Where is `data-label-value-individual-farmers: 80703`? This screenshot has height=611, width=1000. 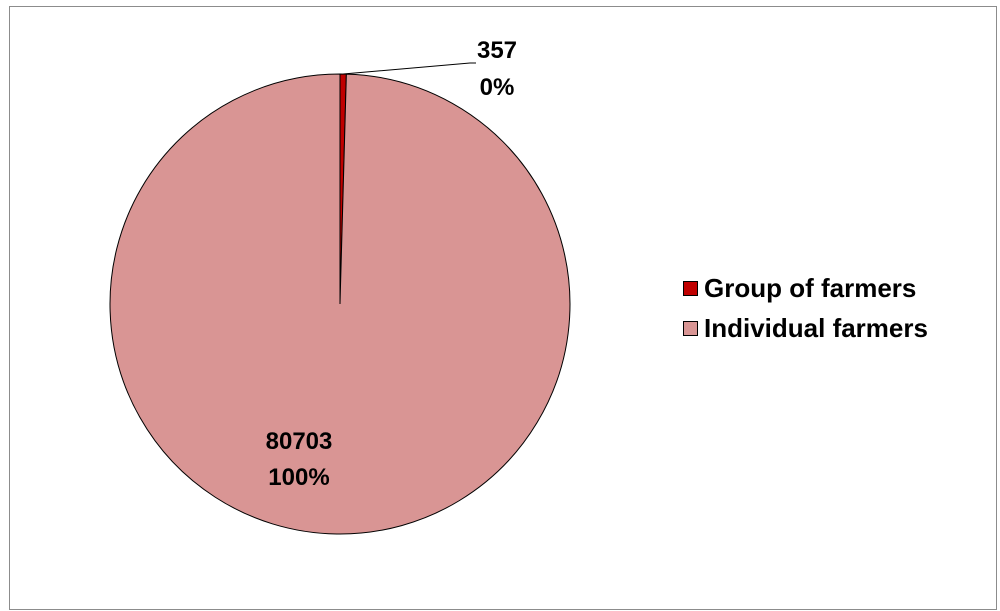 data-label-value-individual-farmers: 80703 is located at coordinates (299, 441).